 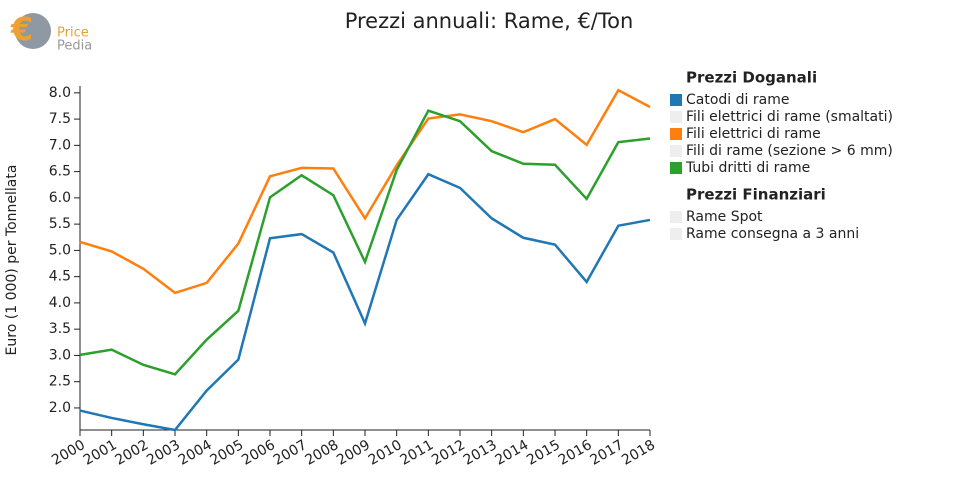 What do you see at coordinates (100, 453) in the screenshot?
I see `x-tick-label: 2001` at bounding box center [100, 453].